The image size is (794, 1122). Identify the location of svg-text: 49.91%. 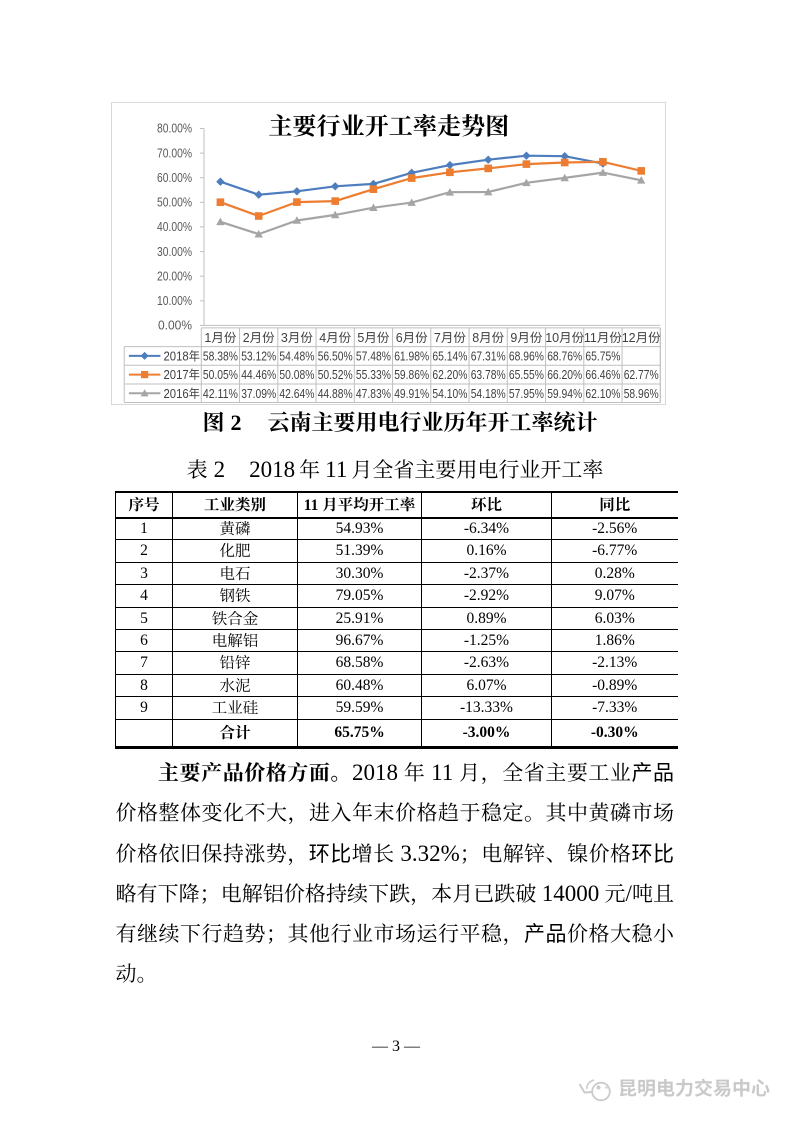
(411, 394).